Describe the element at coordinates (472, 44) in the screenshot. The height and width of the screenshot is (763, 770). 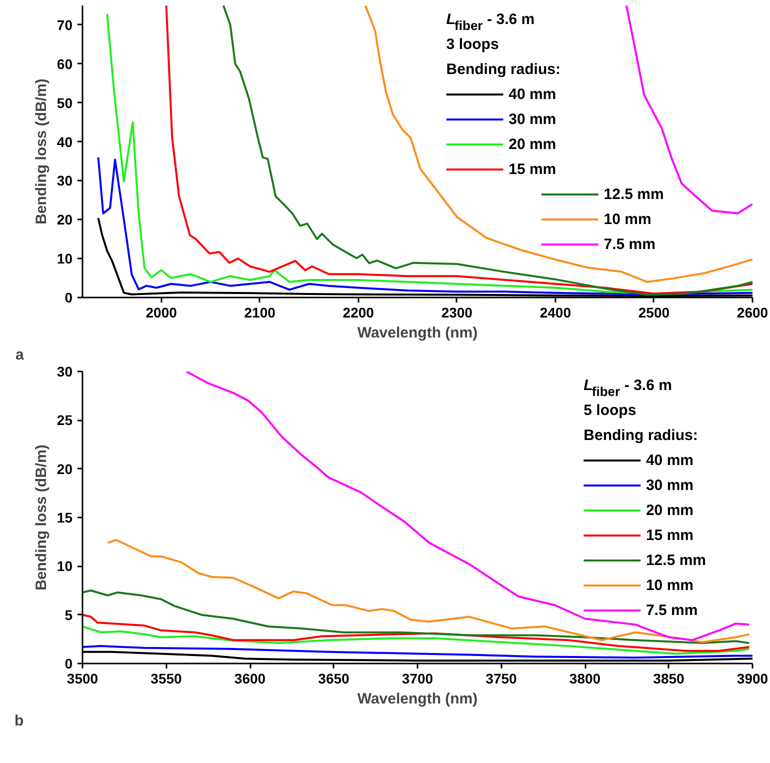
I see `annotation: 3 loops` at that location.